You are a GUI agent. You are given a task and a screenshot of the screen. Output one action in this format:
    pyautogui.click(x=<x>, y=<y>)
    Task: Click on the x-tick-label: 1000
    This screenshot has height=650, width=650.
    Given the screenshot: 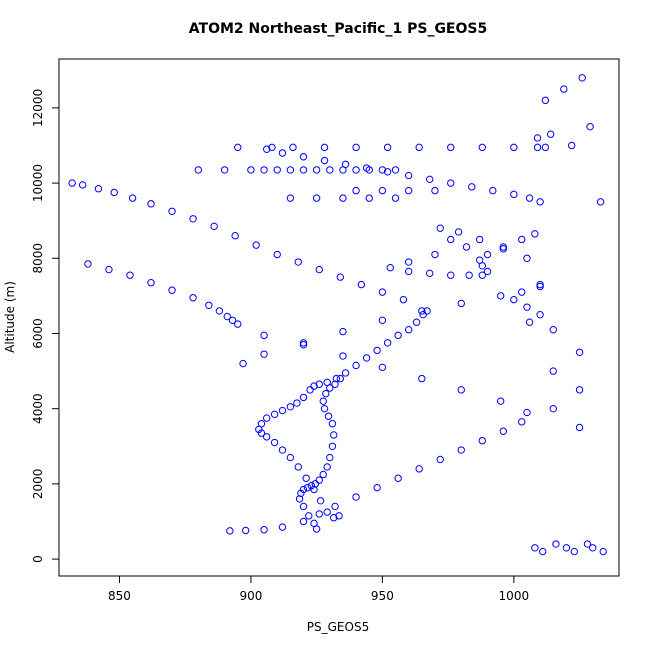 What is the action you would take?
    pyautogui.click(x=514, y=596)
    